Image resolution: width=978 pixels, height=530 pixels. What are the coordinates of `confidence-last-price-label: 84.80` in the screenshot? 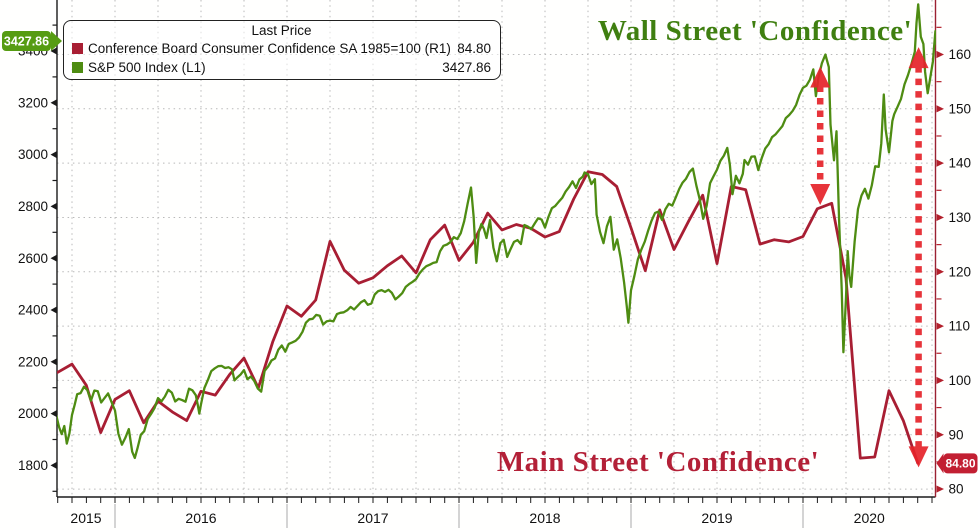 It's located at (960, 464).